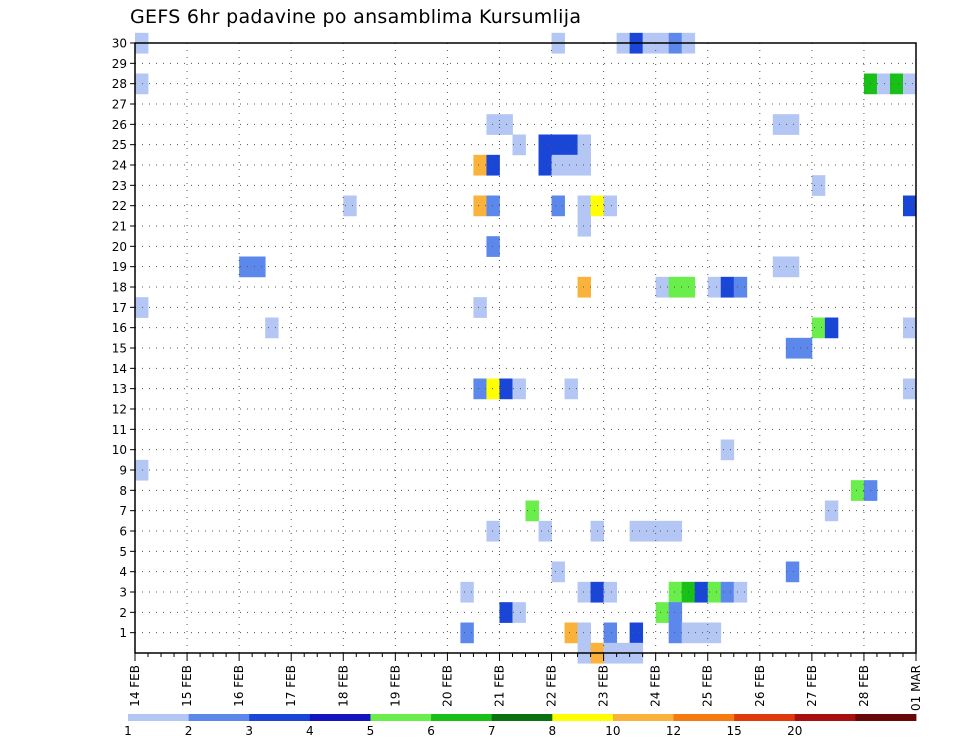 The height and width of the screenshot is (742, 960). I want to click on y-tick-label: 20, so click(119, 247).